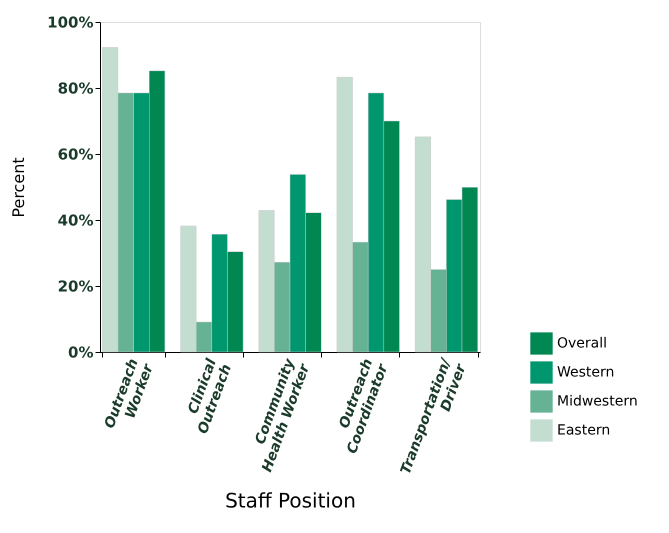 The image size is (669, 533). What do you see at coordinates (76, 287) in the screenshot?
I see `y-tick-label: 20%` at bounding box center [76, 287].